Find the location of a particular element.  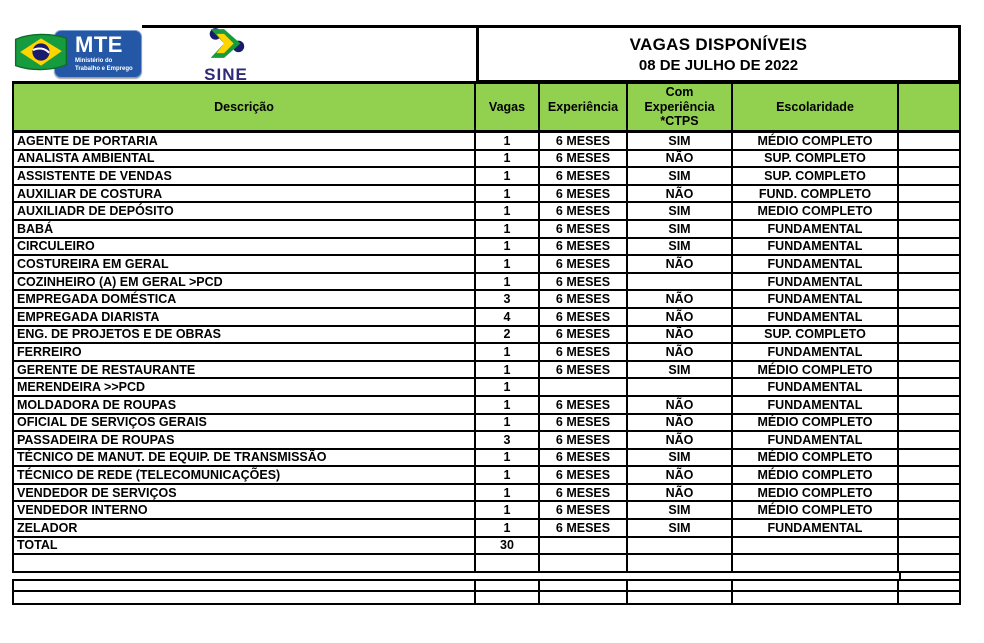

cell-descricao: ANALISTA AMBIENTAL is located at coordinates (244, 159).